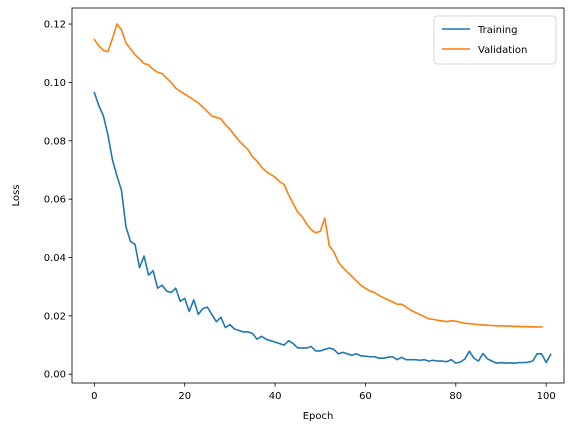  Describe the element at coordinates (16, 196) in the screenshot. I see `y-axis-label: Loss` at that location.